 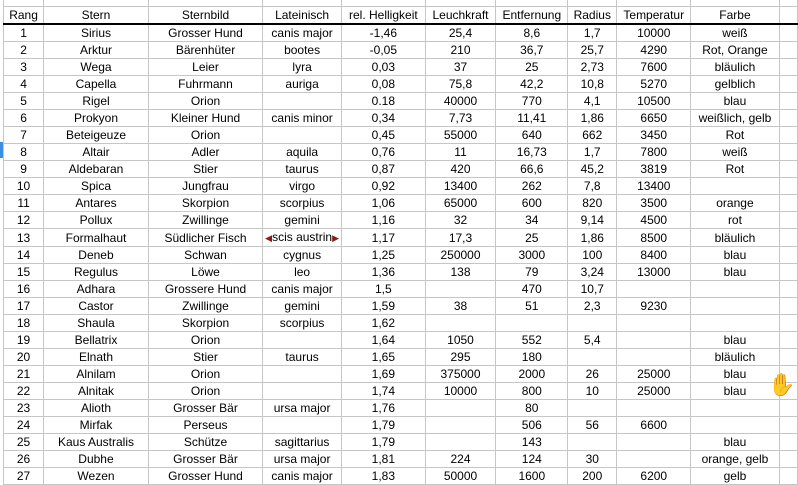 What do you see at coordinates (302, 237) in the screenshot?
I see `table-cell-overflow: ◀scis austrin▶` at bounding box center [302, 237].